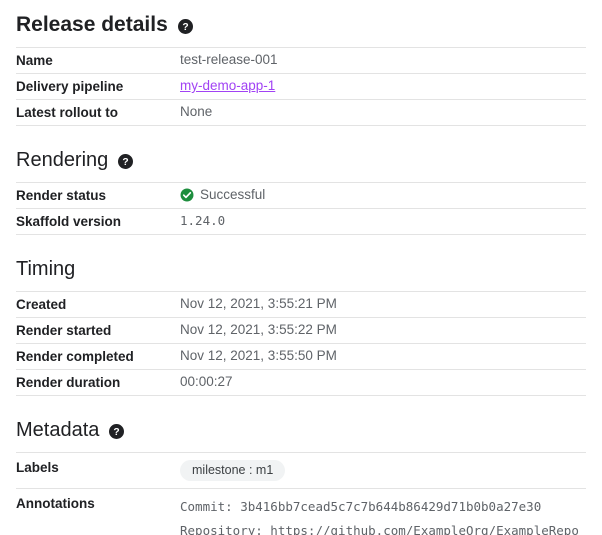 The width and height of the screenshot is (602, 535). What do you see at coordinates (383, 382) in the screenshot?
I see `row-value: 00:00:27` at bounding box center [383, 382].